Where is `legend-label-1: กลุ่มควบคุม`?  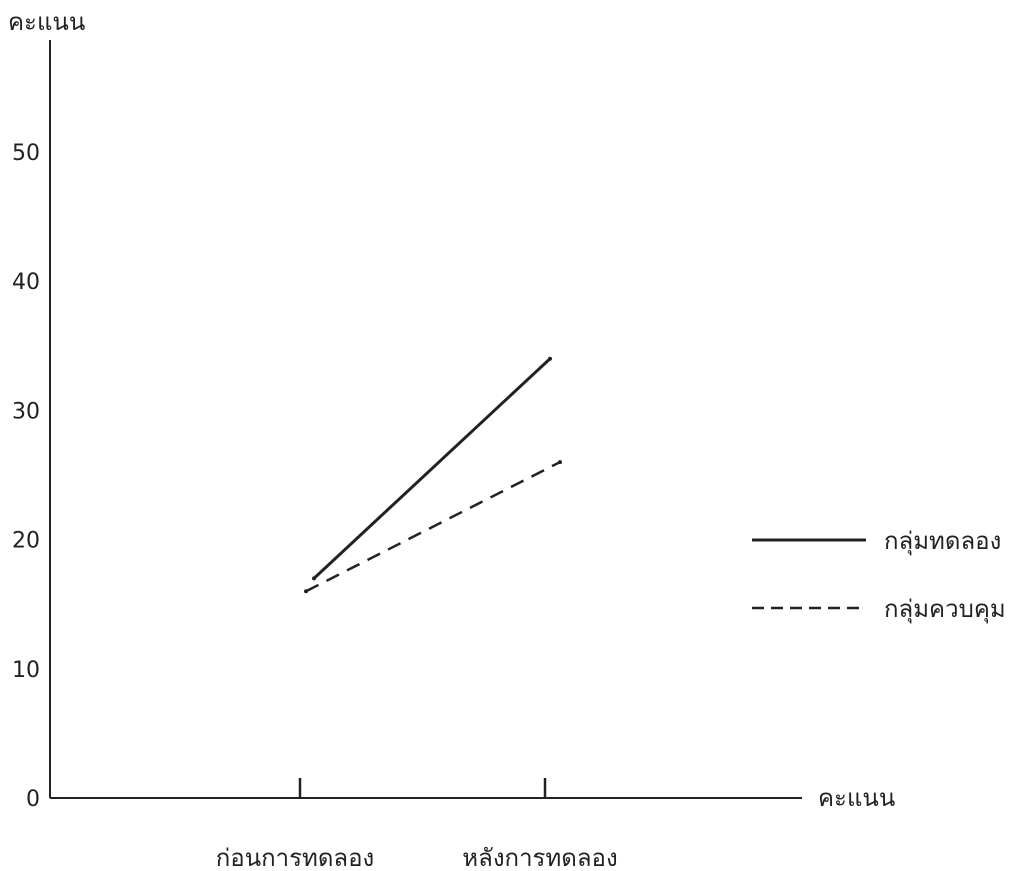
legend-label-1: กลุ่มควบคุม is located at coordinates (945, 609).